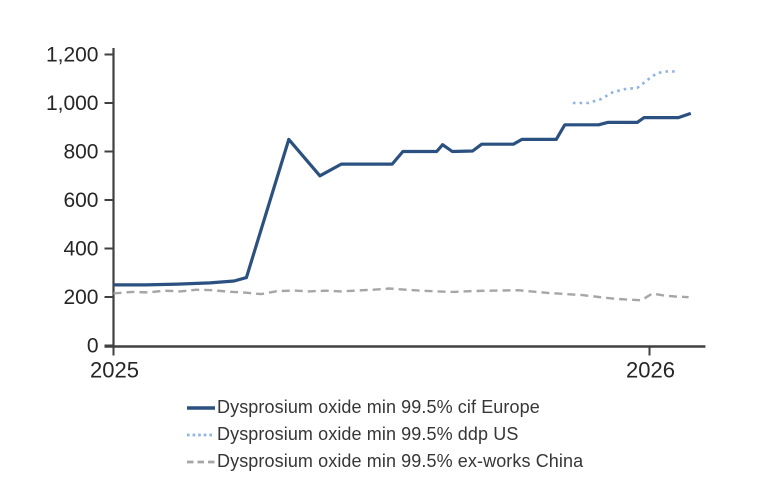 This screenshot has width=780, height=499. I want to click on series-line-ex-works-china, so click(401, 294).